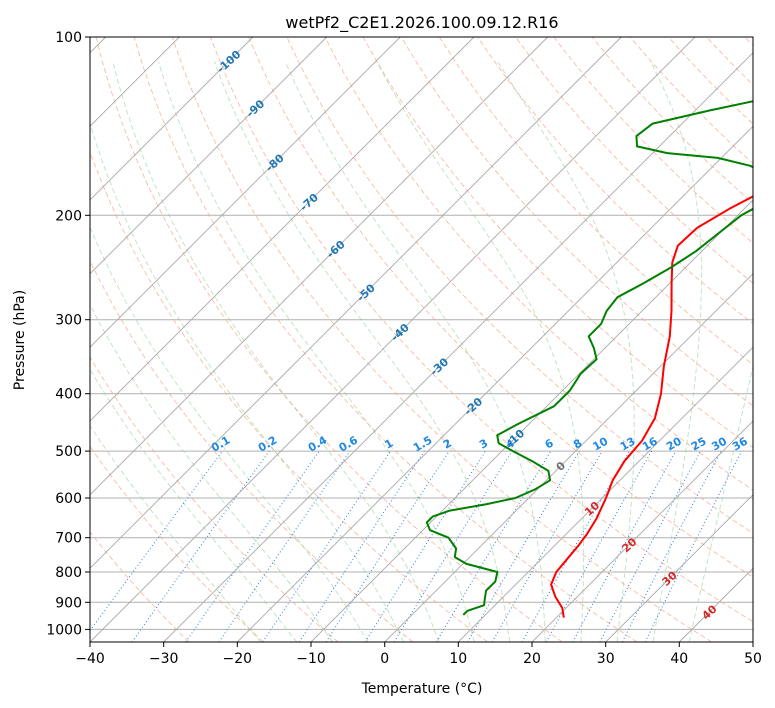 Image resolution: width=775 pixels, height=708 pixels. I want to click on y-tick-label: 700, so click(68, 539).